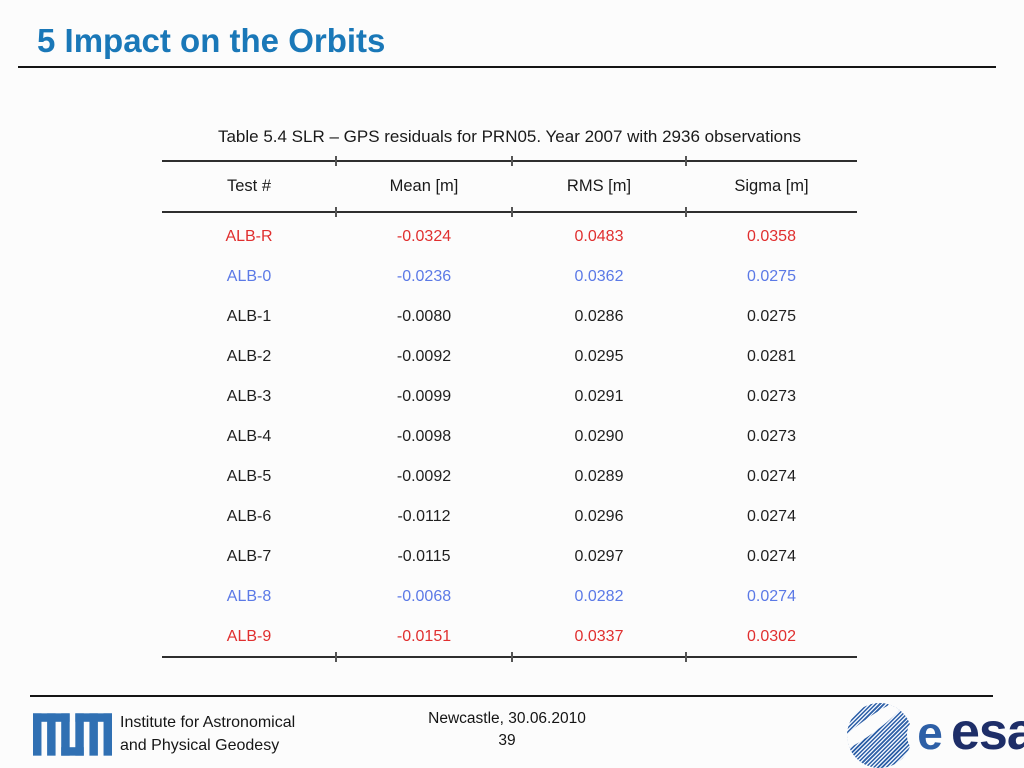  I want to click on cell-mean: -0.0099, so click(424, 396).